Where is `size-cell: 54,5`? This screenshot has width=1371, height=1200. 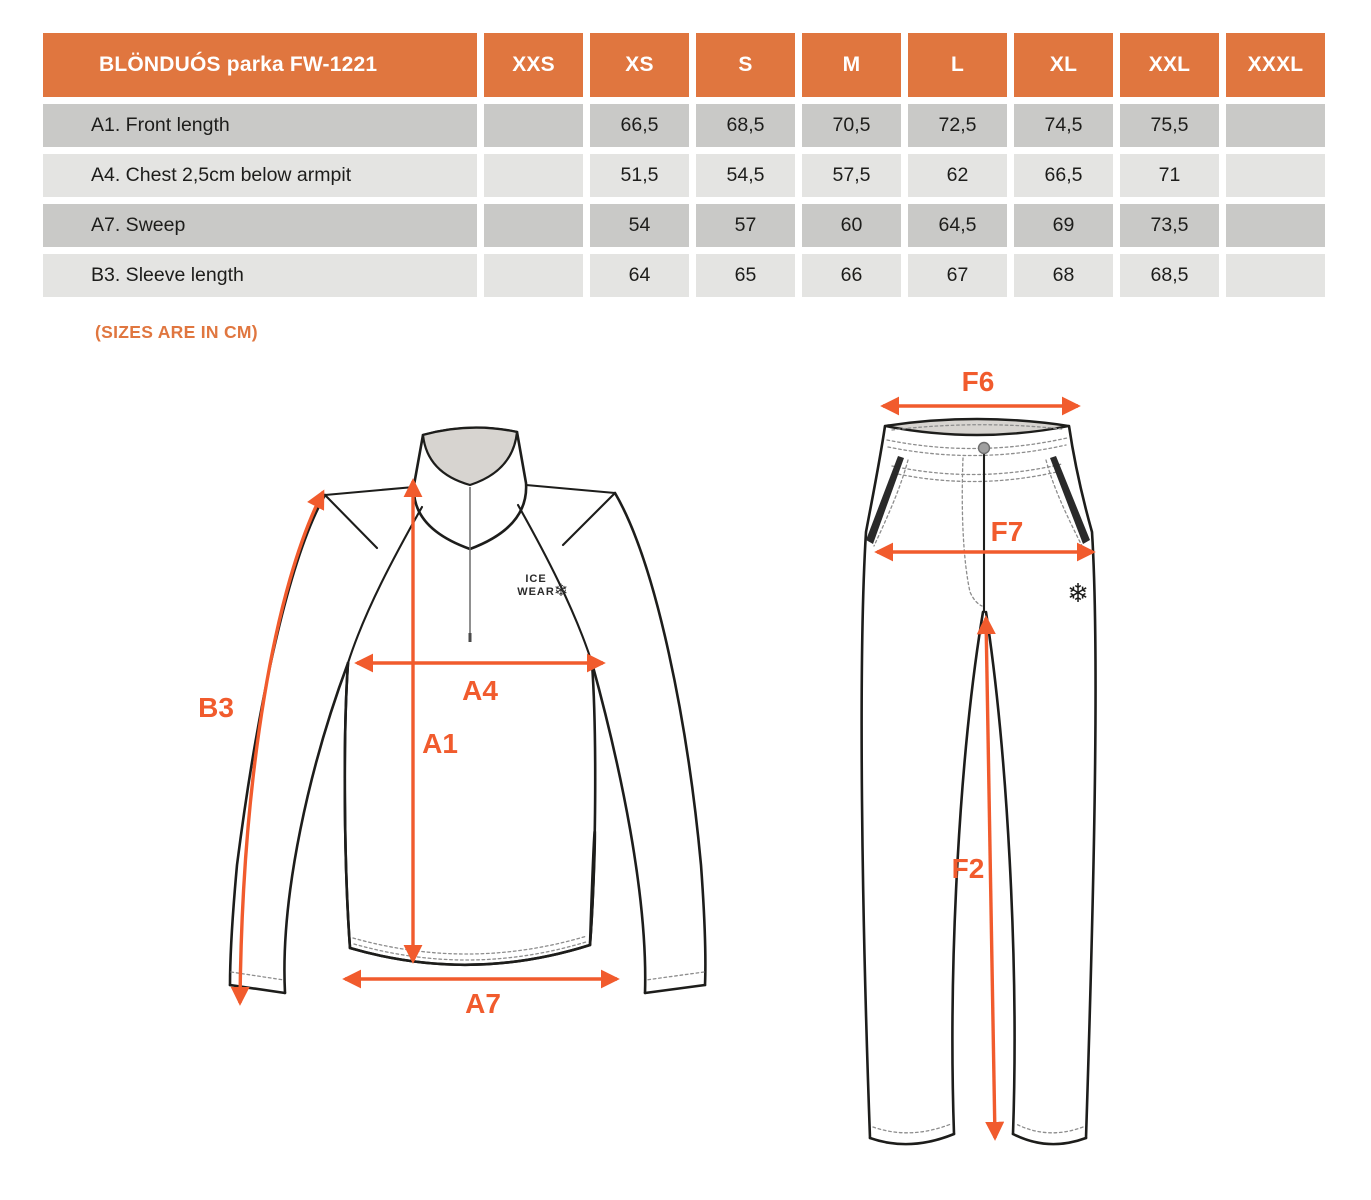 size-cell: 54,5 is located at coordinates (745, 175).